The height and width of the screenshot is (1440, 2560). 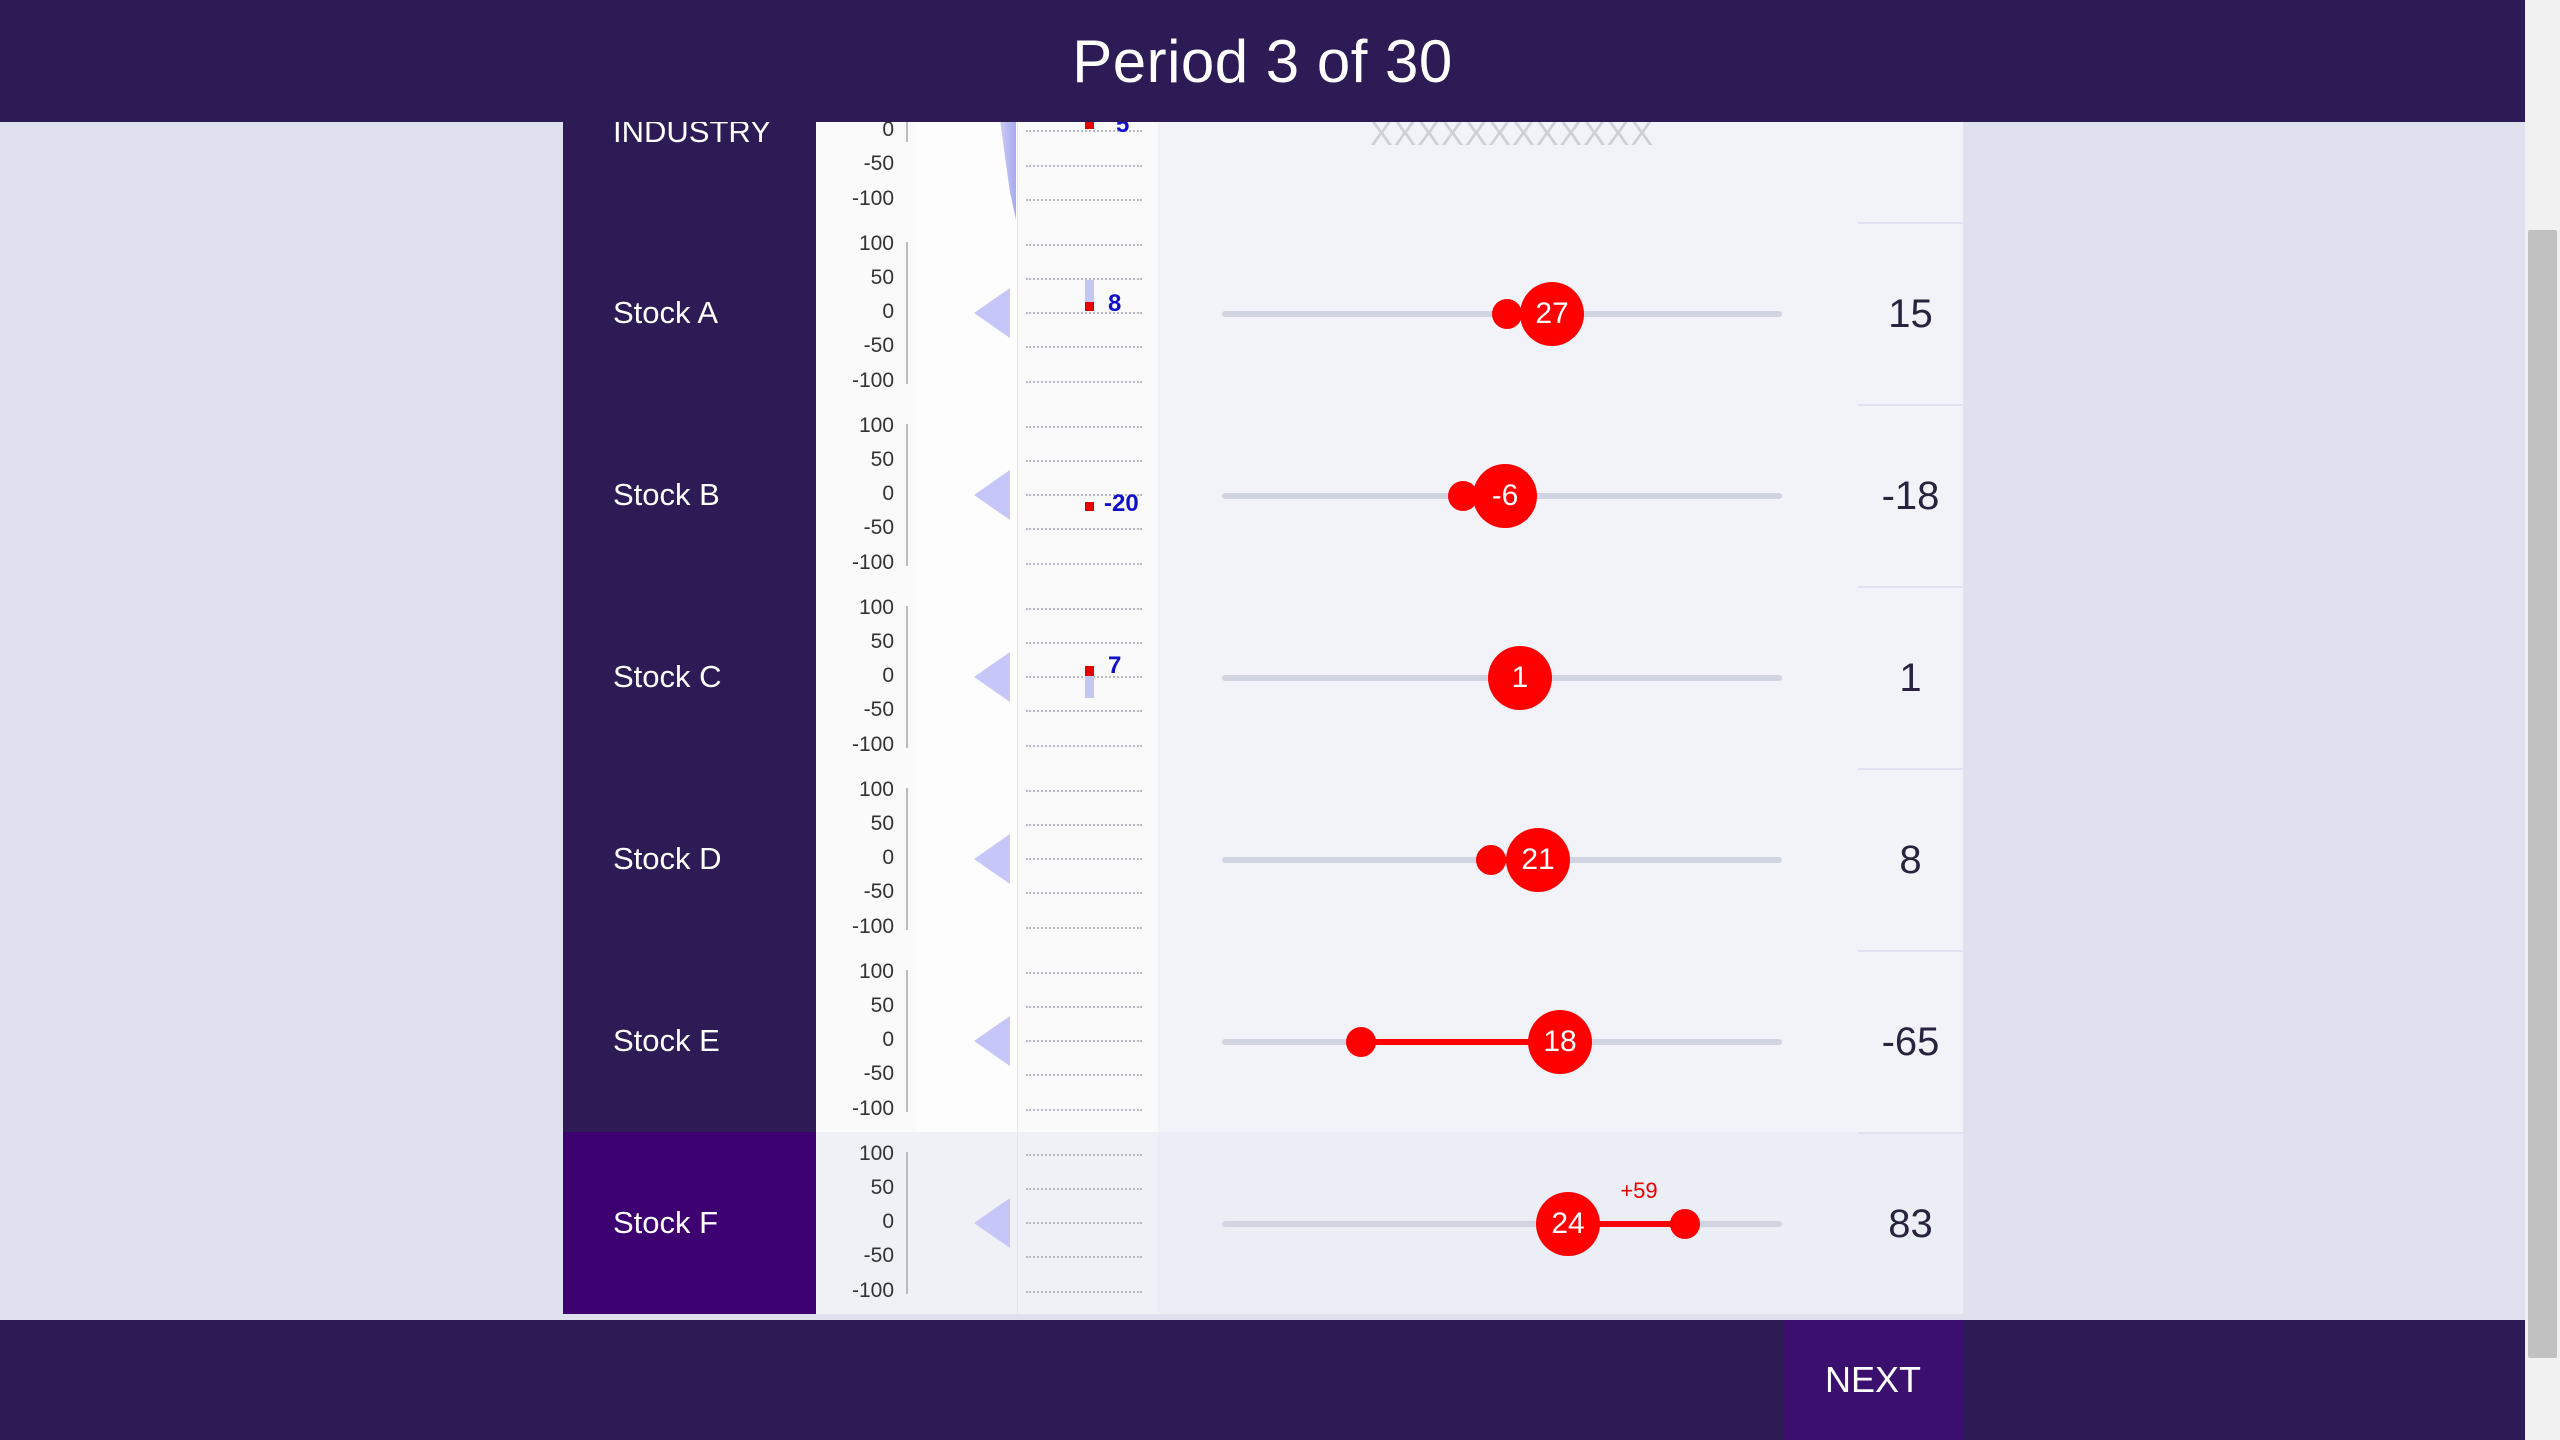 What do you see at coordinates (1910, 495) in the screenshot?
I see `stock-result: -18` at bounding box center [1910, 495].